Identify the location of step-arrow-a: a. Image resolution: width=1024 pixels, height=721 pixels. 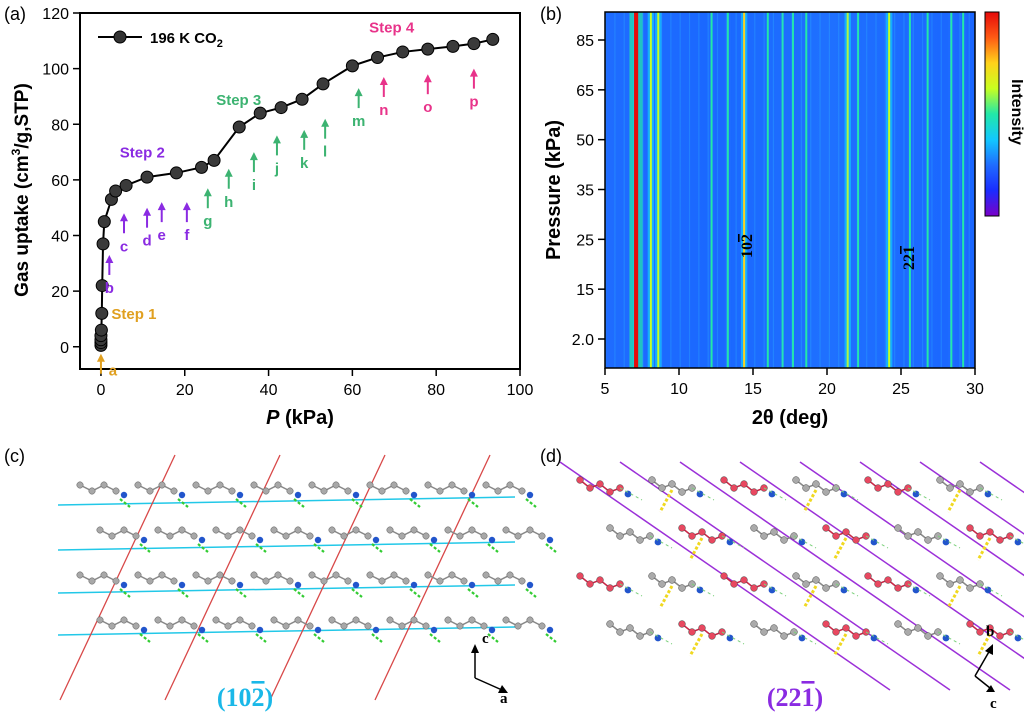
(107, 366).